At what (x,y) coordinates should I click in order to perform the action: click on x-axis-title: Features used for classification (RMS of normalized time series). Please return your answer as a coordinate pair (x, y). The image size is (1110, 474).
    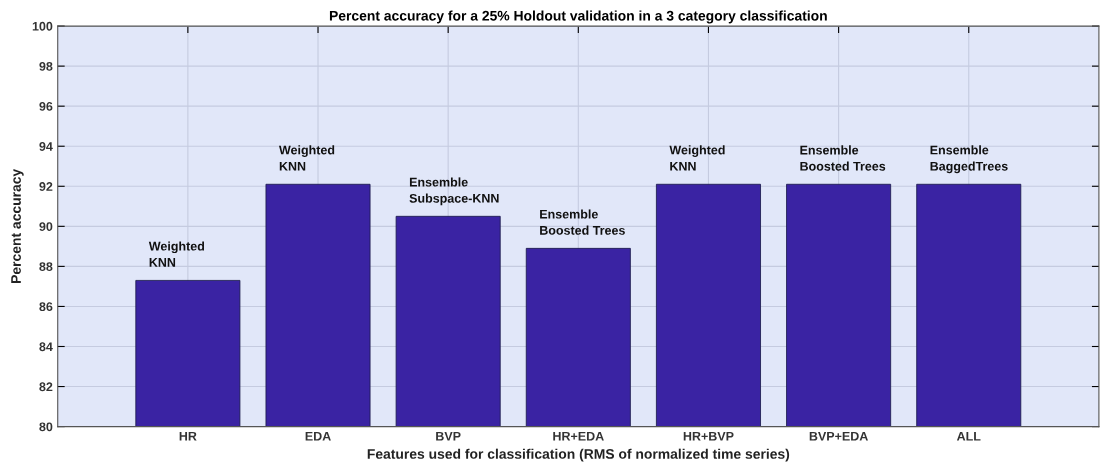
    Looking at the image, I should click on (578, 455).